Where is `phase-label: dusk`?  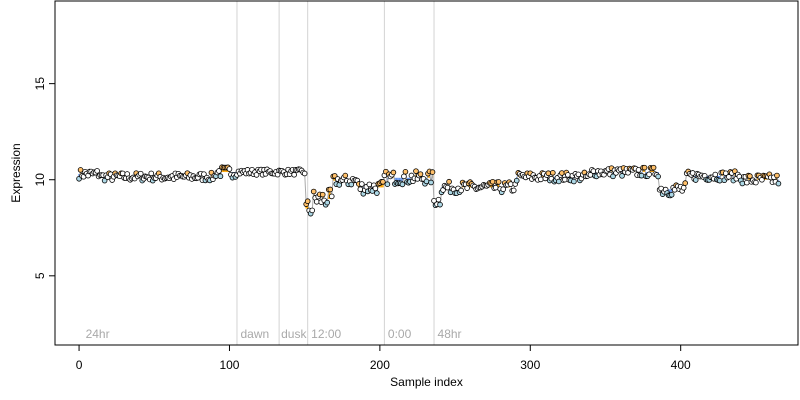
phase-label: dusk is located at coordinates (294, 334).